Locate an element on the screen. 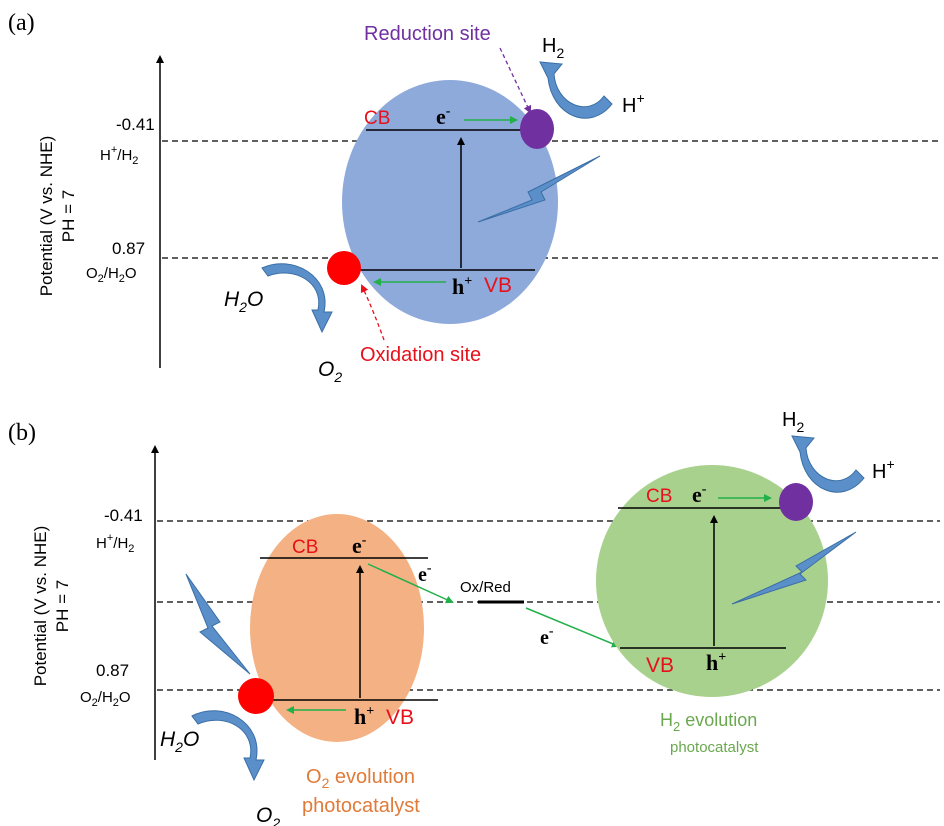  electron-label-transfer-2: e- is located at coordinates (547, 636).